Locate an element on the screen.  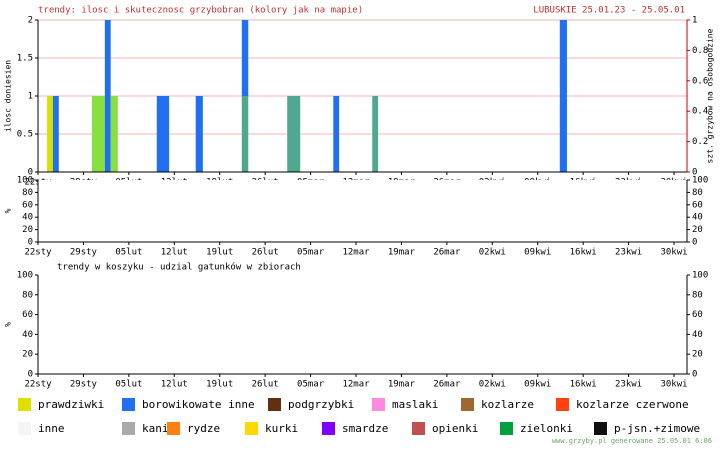
legend-label: opienki is located at coordinates (455, 428).